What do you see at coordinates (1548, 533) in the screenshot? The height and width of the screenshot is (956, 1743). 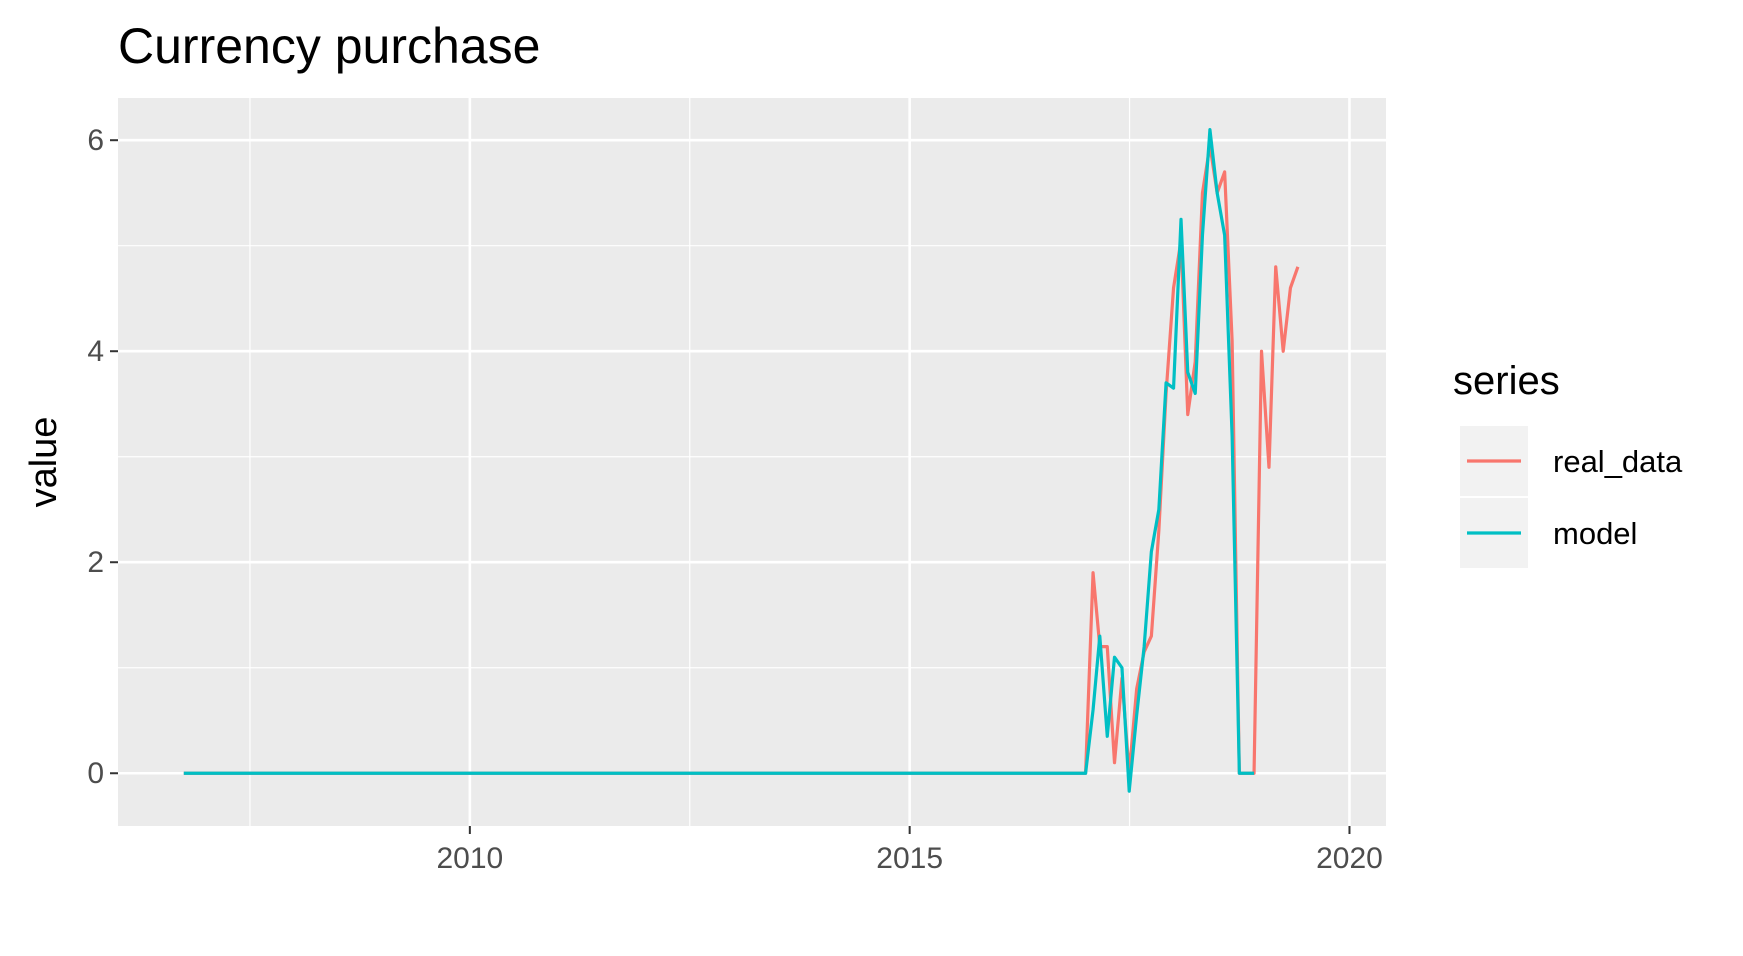 I see `legend-item-model: model` at bounding box center [1548, 533].